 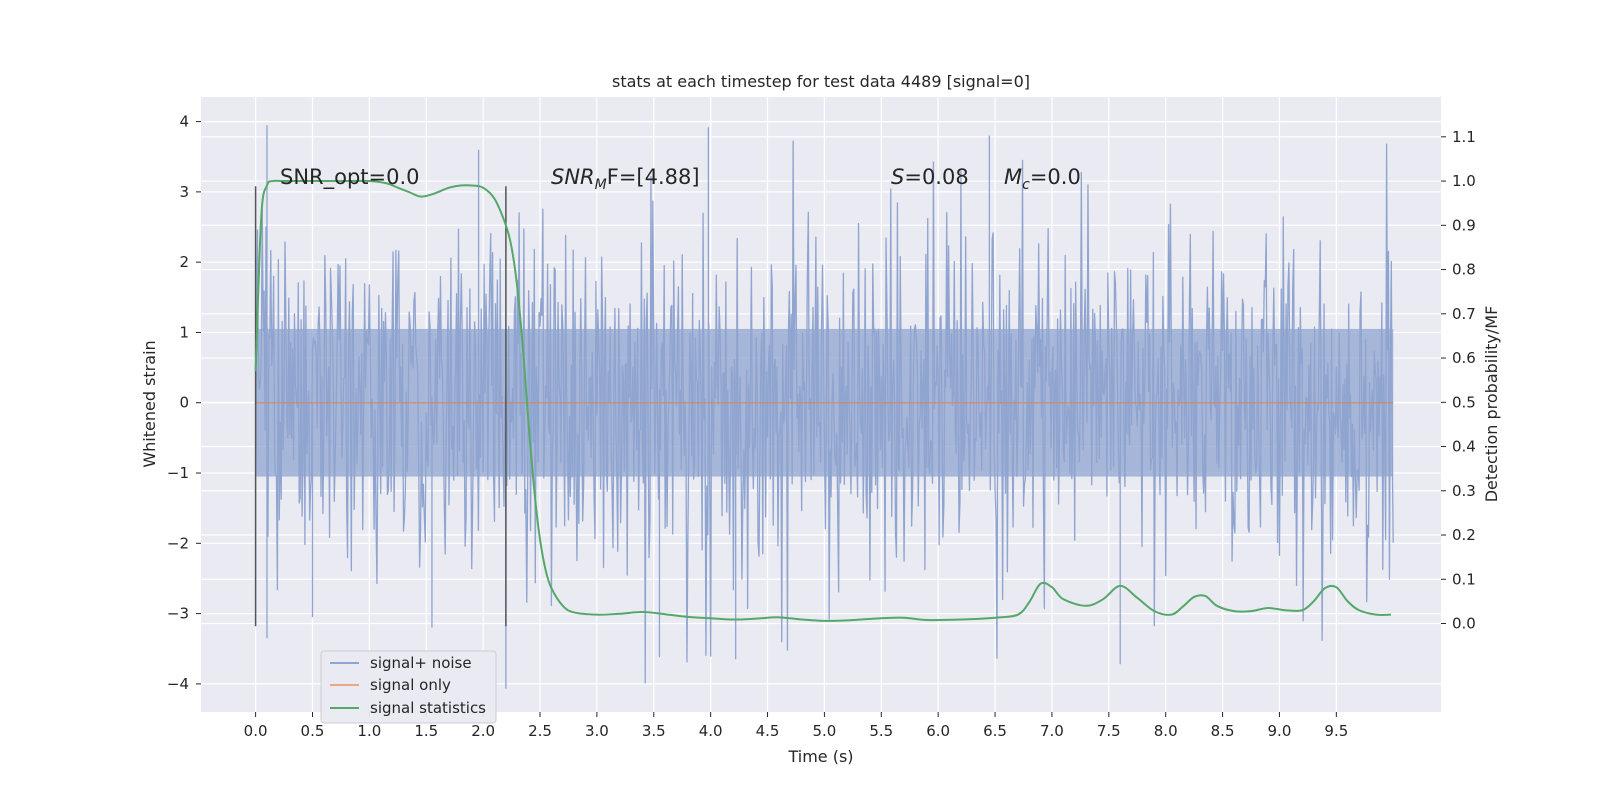 What do you see at coordinates (256, 731) in the screenshot?
I see `x-tick-label-0: 0.0` at bounding box center [256, 731].